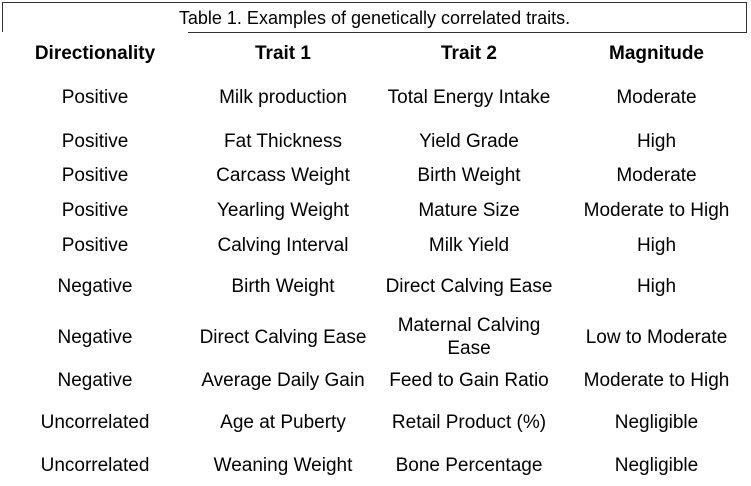  Describe the element at coordinates (469, 175) in the screenshot. I see `cell-trait-2: Birth Weight` at that location.